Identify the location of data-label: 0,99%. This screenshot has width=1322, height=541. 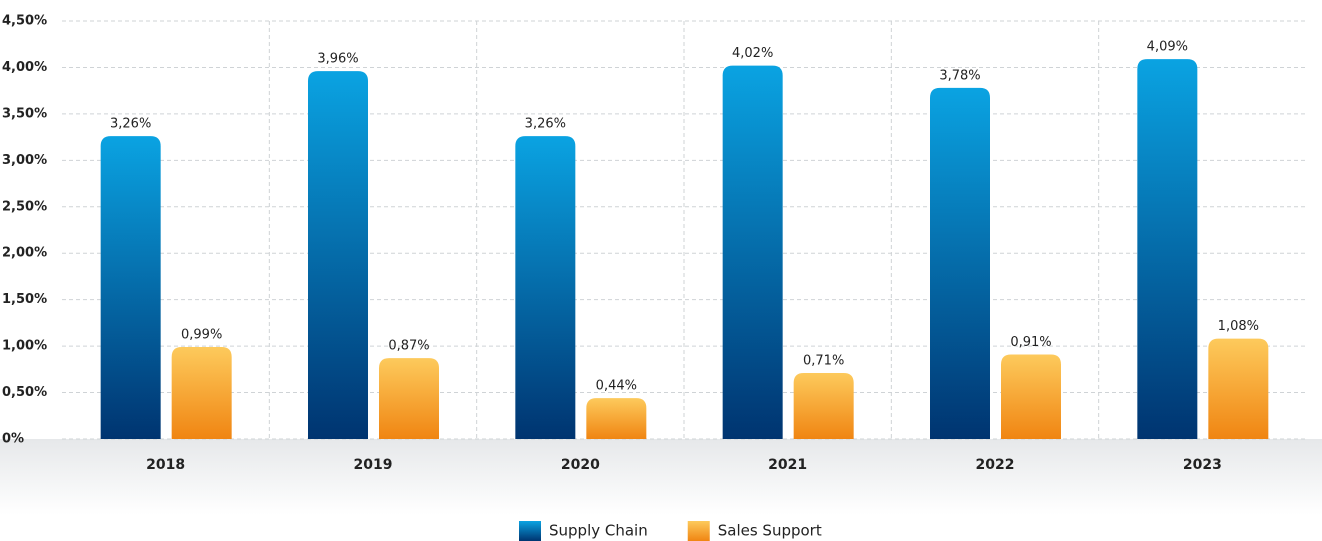
(201, 335).